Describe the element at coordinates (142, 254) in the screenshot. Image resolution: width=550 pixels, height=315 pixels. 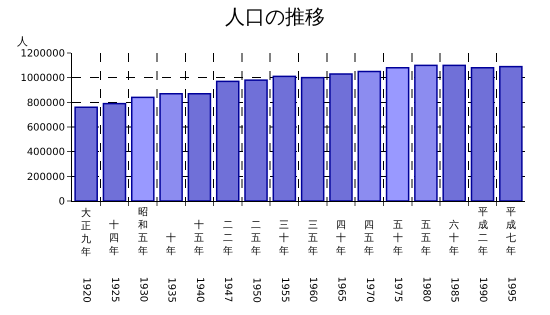
I see `category-label: 昭和五年 1930` at that location.